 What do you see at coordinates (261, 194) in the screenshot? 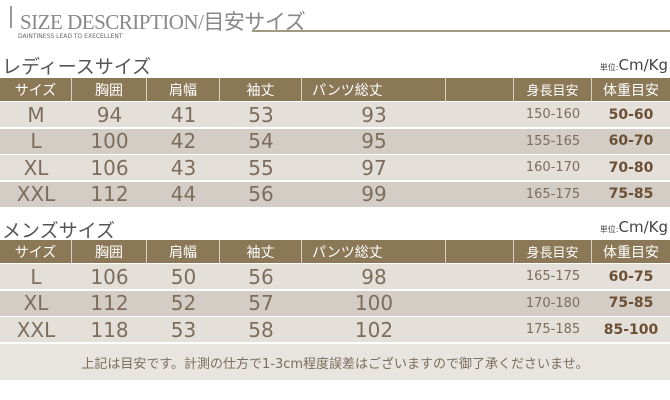
I see `table-cell: 56` at bounding box center [261, 194].